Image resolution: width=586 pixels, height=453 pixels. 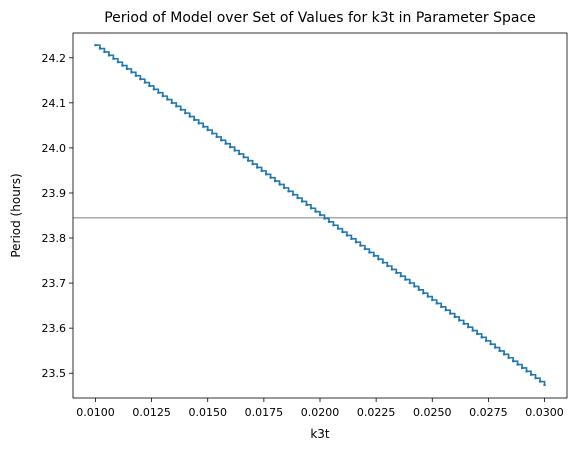 What do you see at coordinates (54, 58) in the screenshot?
I see `y-tick-label: 24.2` at bounding box center [54, 58].